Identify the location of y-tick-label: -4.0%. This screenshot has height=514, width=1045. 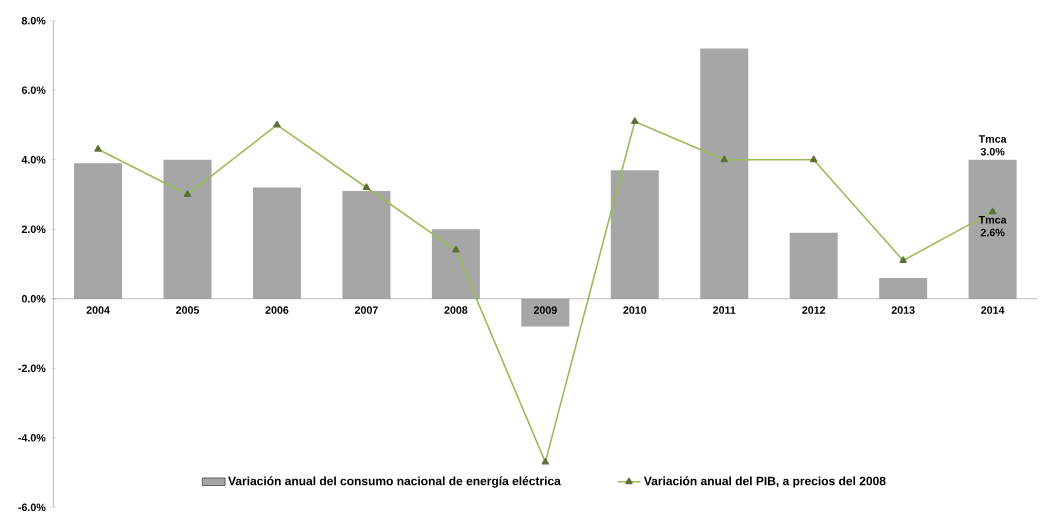
(32, 438).